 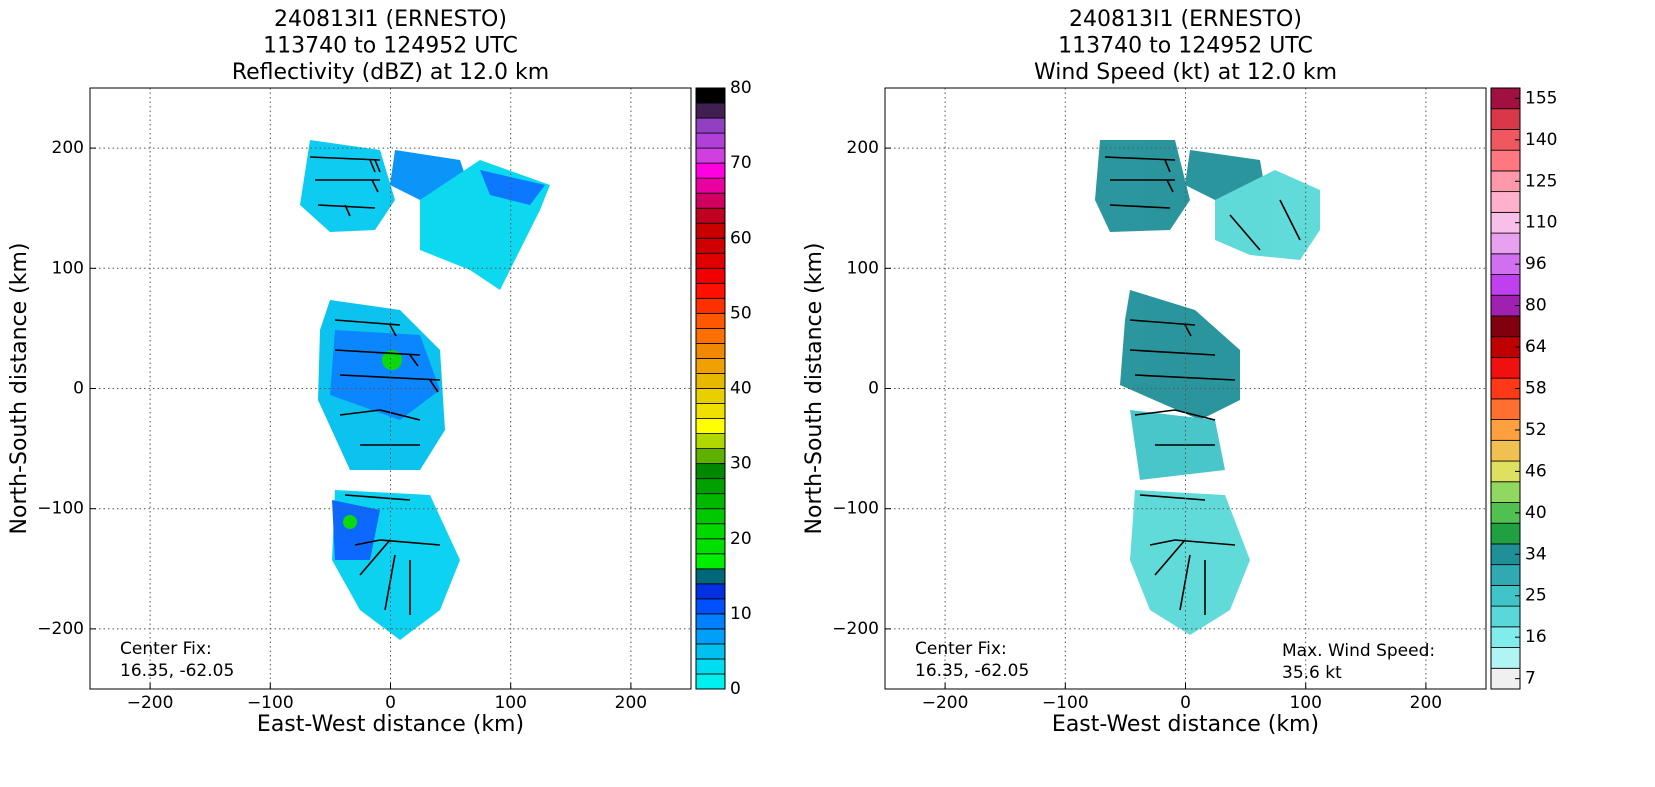 I want to click on annotation: 35.6 kt, so click(x=1312, y=673).